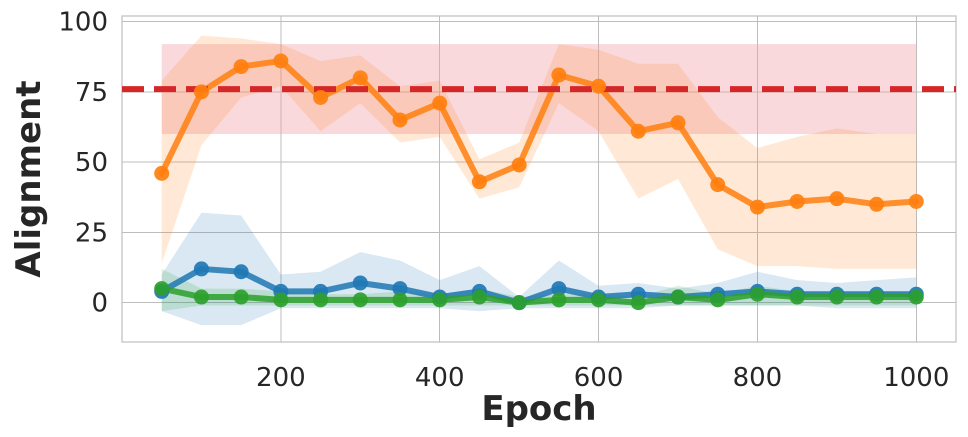  What do you see at coordinates (91, 163) in the screenshot?
I see `y-tick-label: 50` at bounding box center [91, 163].